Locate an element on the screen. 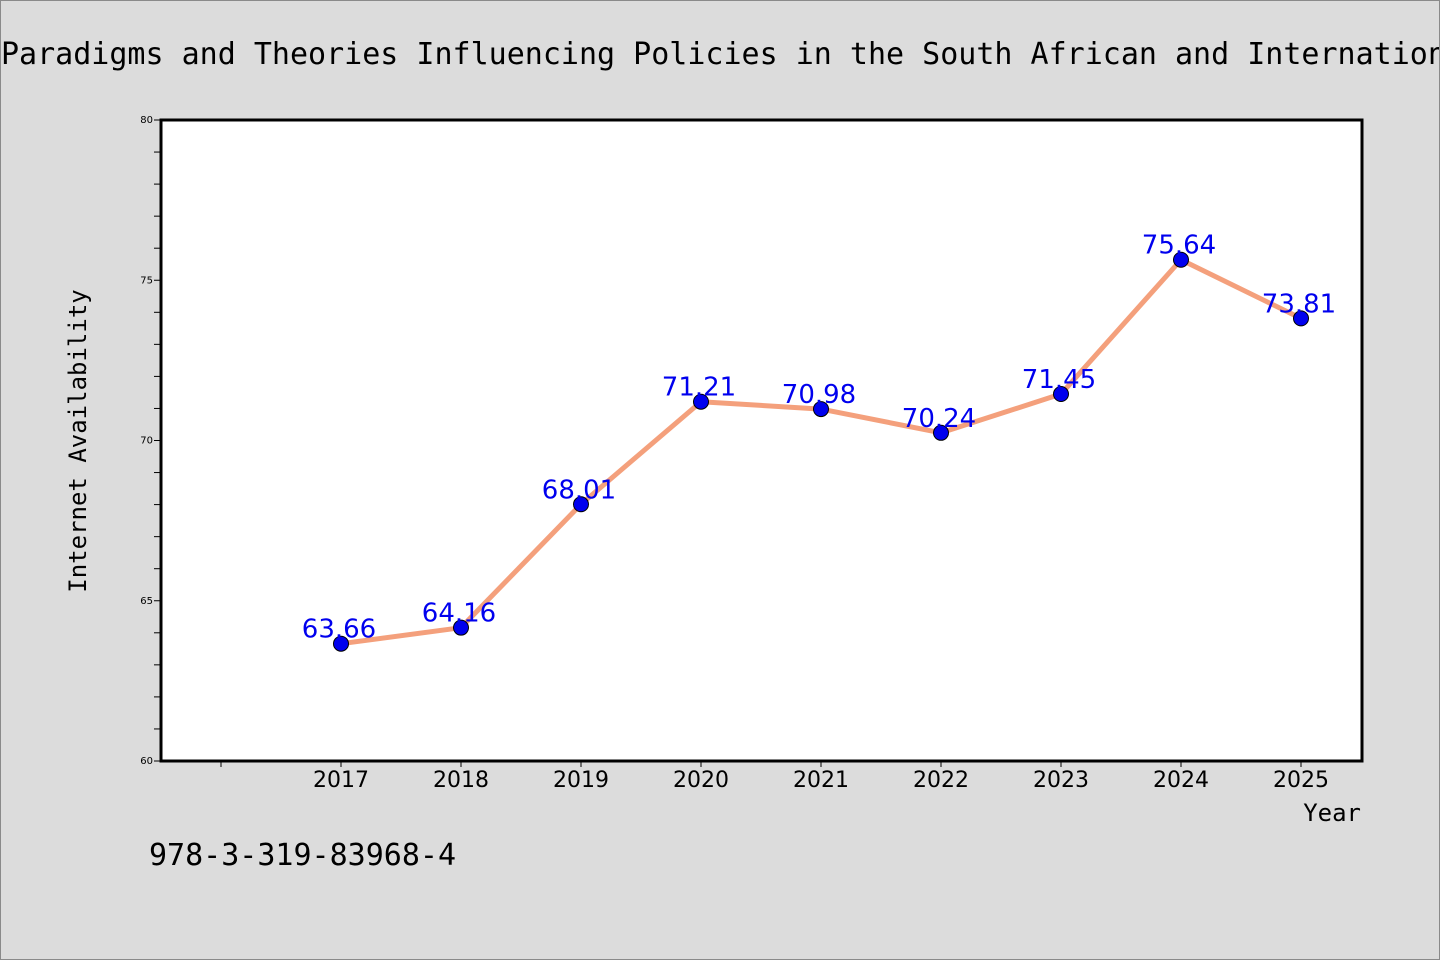  data-label: 70.98 is located at coordinates (819, 395).